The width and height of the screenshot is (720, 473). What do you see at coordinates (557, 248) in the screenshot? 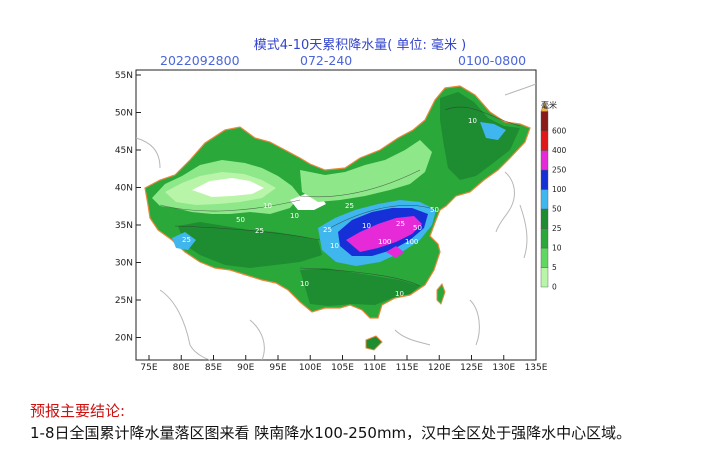
I see `legend-label: 10` at bounding box center [557, 248].